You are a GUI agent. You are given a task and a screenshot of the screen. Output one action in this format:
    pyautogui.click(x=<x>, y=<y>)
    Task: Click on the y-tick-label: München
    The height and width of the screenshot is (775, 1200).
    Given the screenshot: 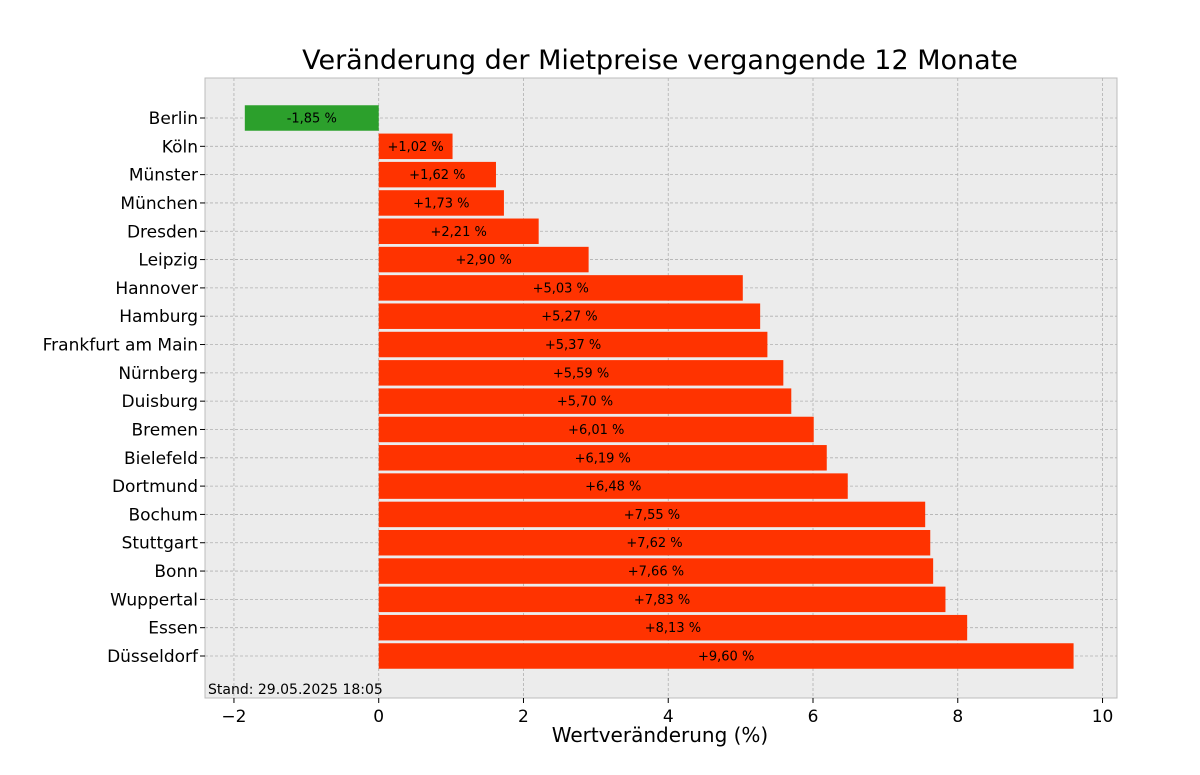 What is the action you would take?
    pyautogui.click(x=159, y=204)
    